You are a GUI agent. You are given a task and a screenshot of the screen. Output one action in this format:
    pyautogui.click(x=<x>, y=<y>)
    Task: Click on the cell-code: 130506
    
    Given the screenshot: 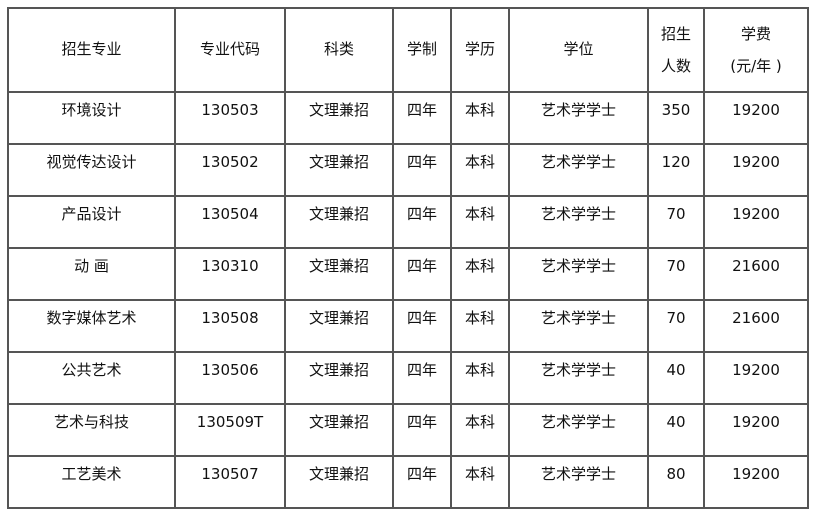 What is the action you would take?
    pyautogui.click(x=230, y=378)
    